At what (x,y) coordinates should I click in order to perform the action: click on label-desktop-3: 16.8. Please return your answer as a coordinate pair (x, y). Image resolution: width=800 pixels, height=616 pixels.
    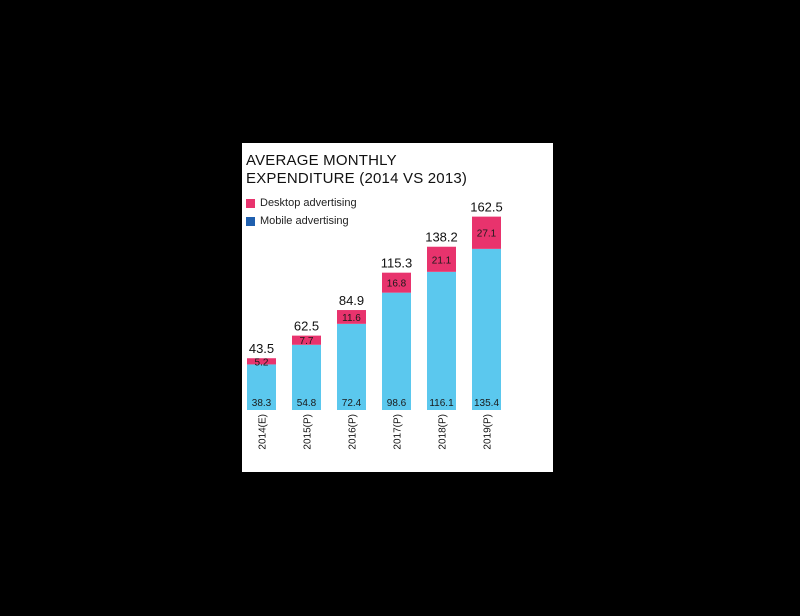
    Looking at the image, I should click on (397, 284).